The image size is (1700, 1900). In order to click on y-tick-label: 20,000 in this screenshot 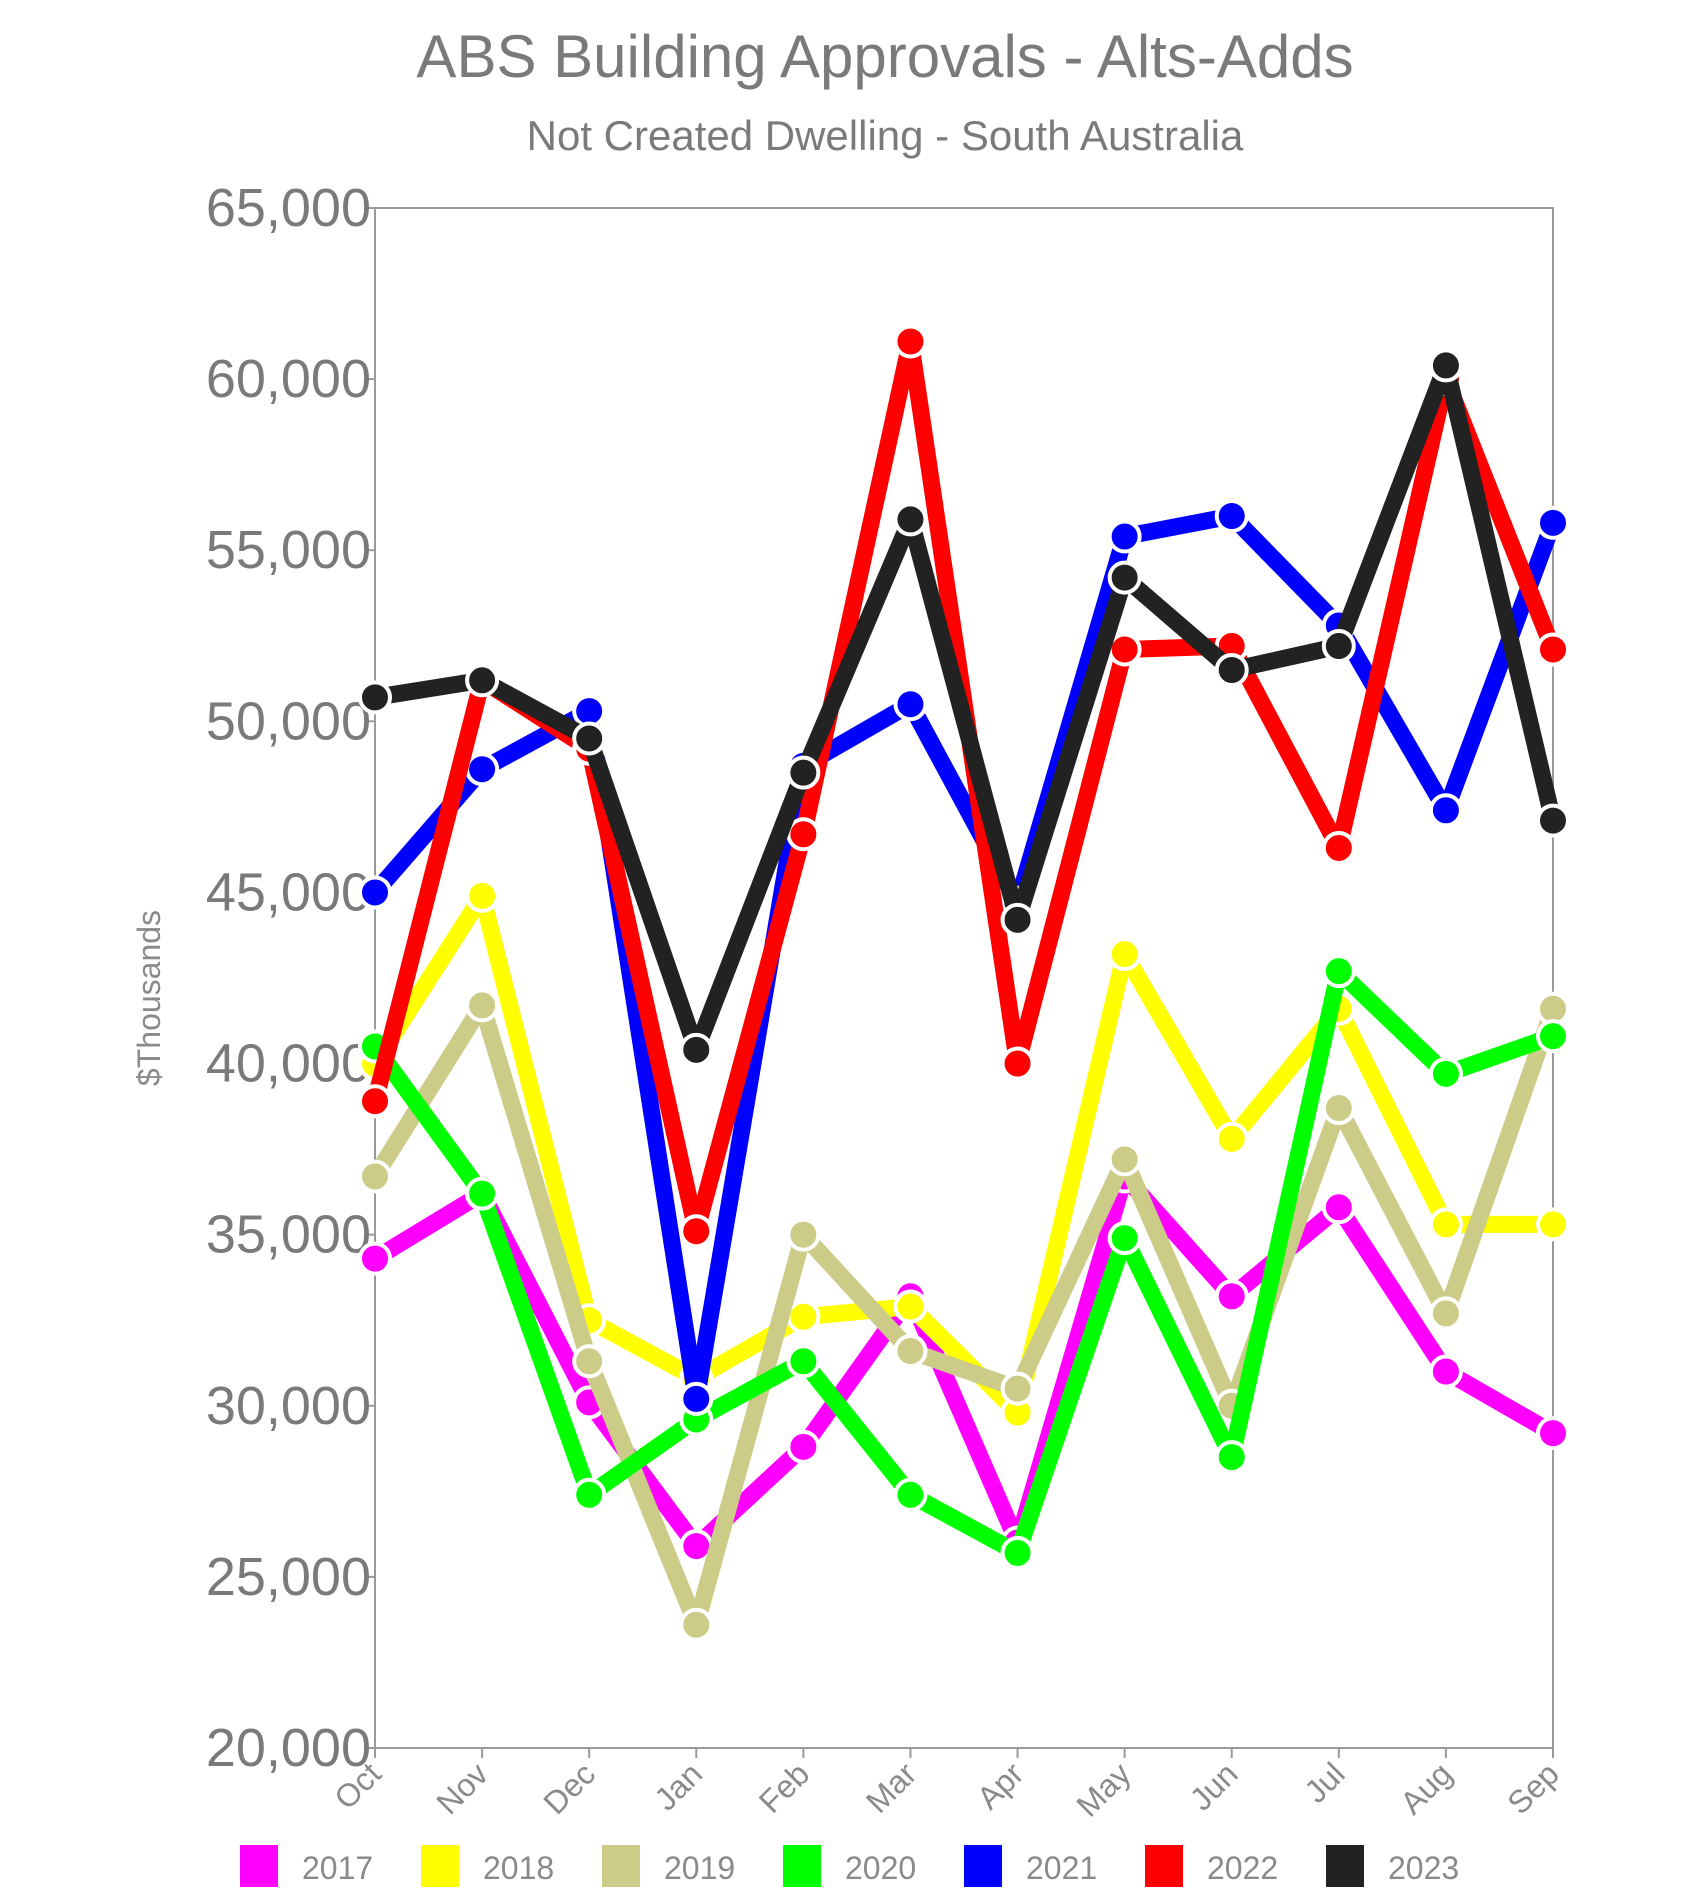, I will do `click(288, 1748)`.